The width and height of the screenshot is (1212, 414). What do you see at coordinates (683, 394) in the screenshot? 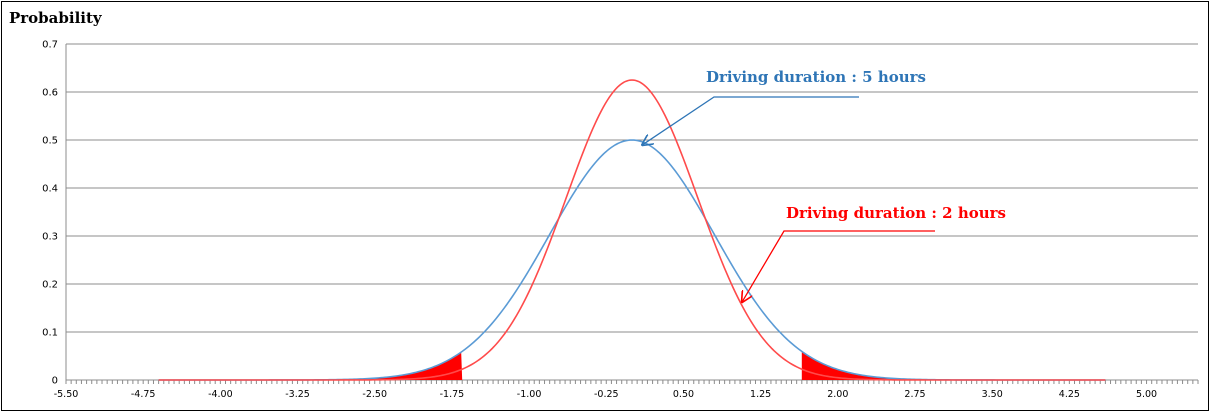
I see `x-tick-label: 0.50` at bounding box center [683, 394].